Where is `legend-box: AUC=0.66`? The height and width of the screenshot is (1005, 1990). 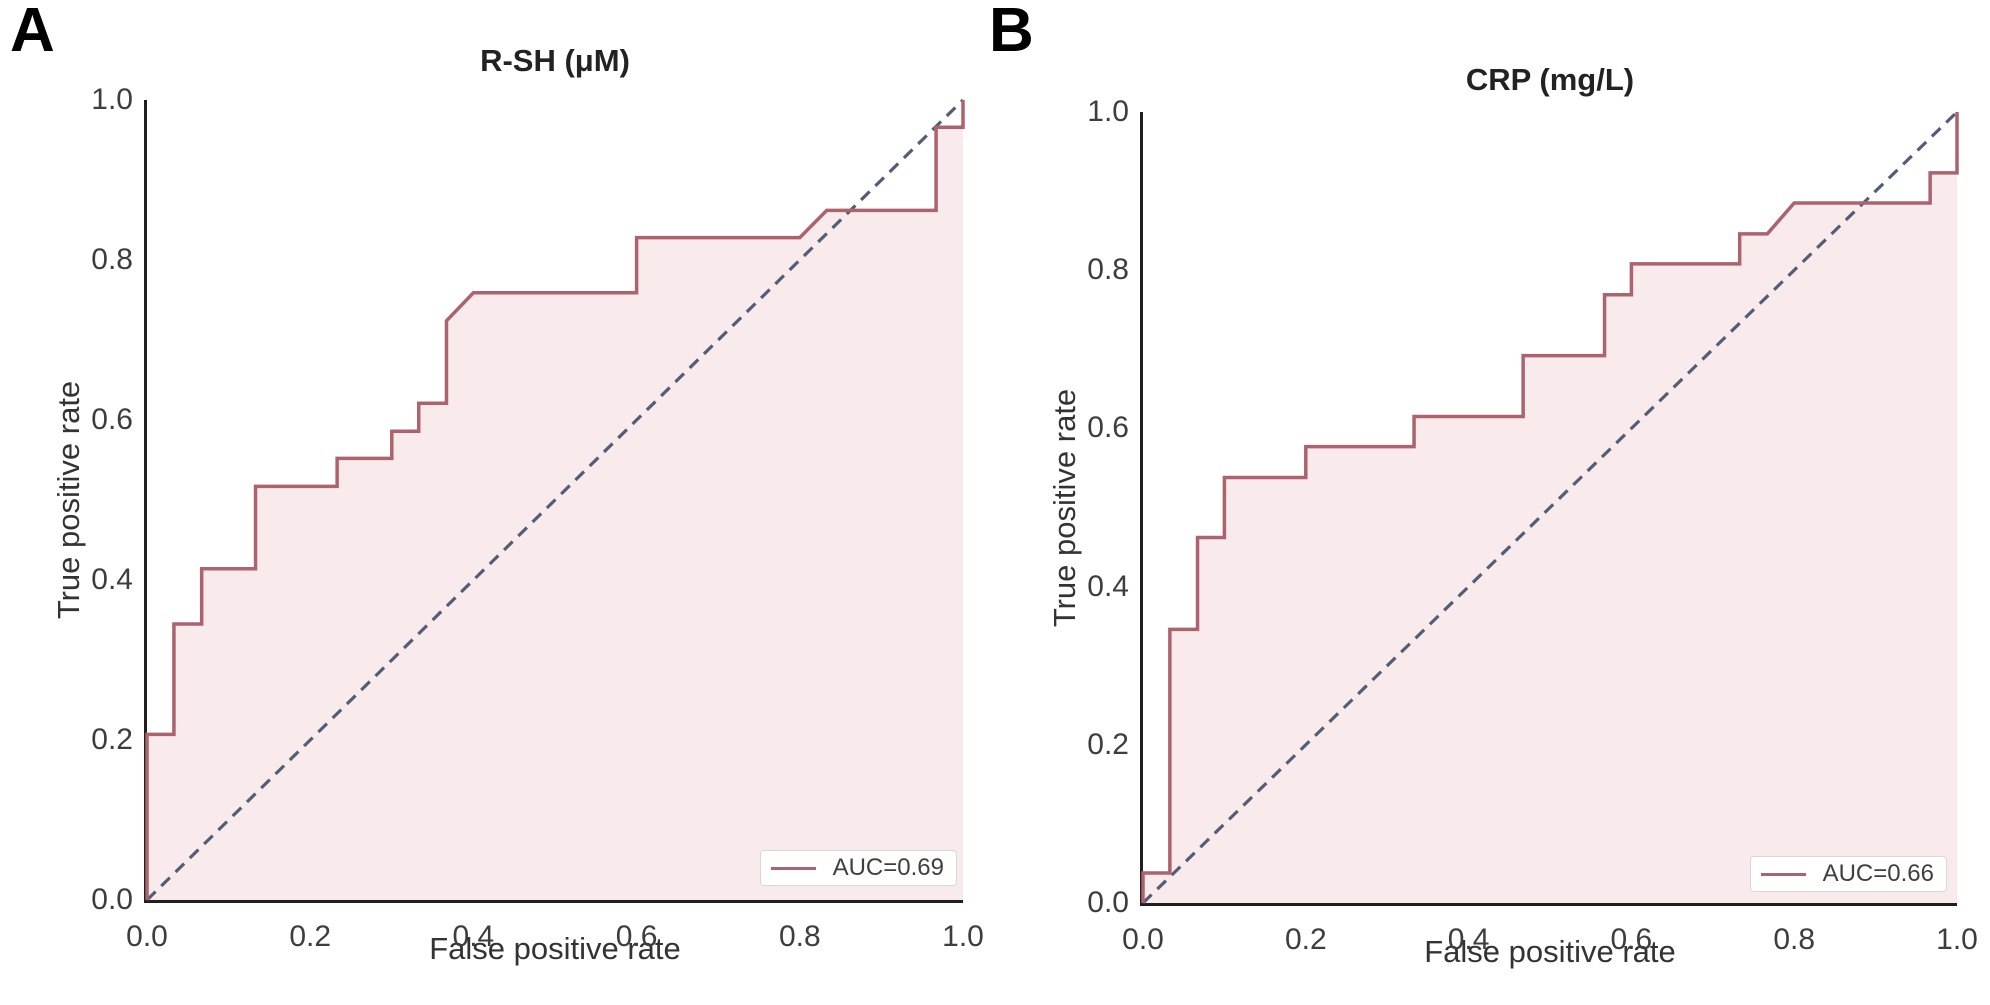 legend-box: AUC=0.66 is located at coordinates (1848, 874).